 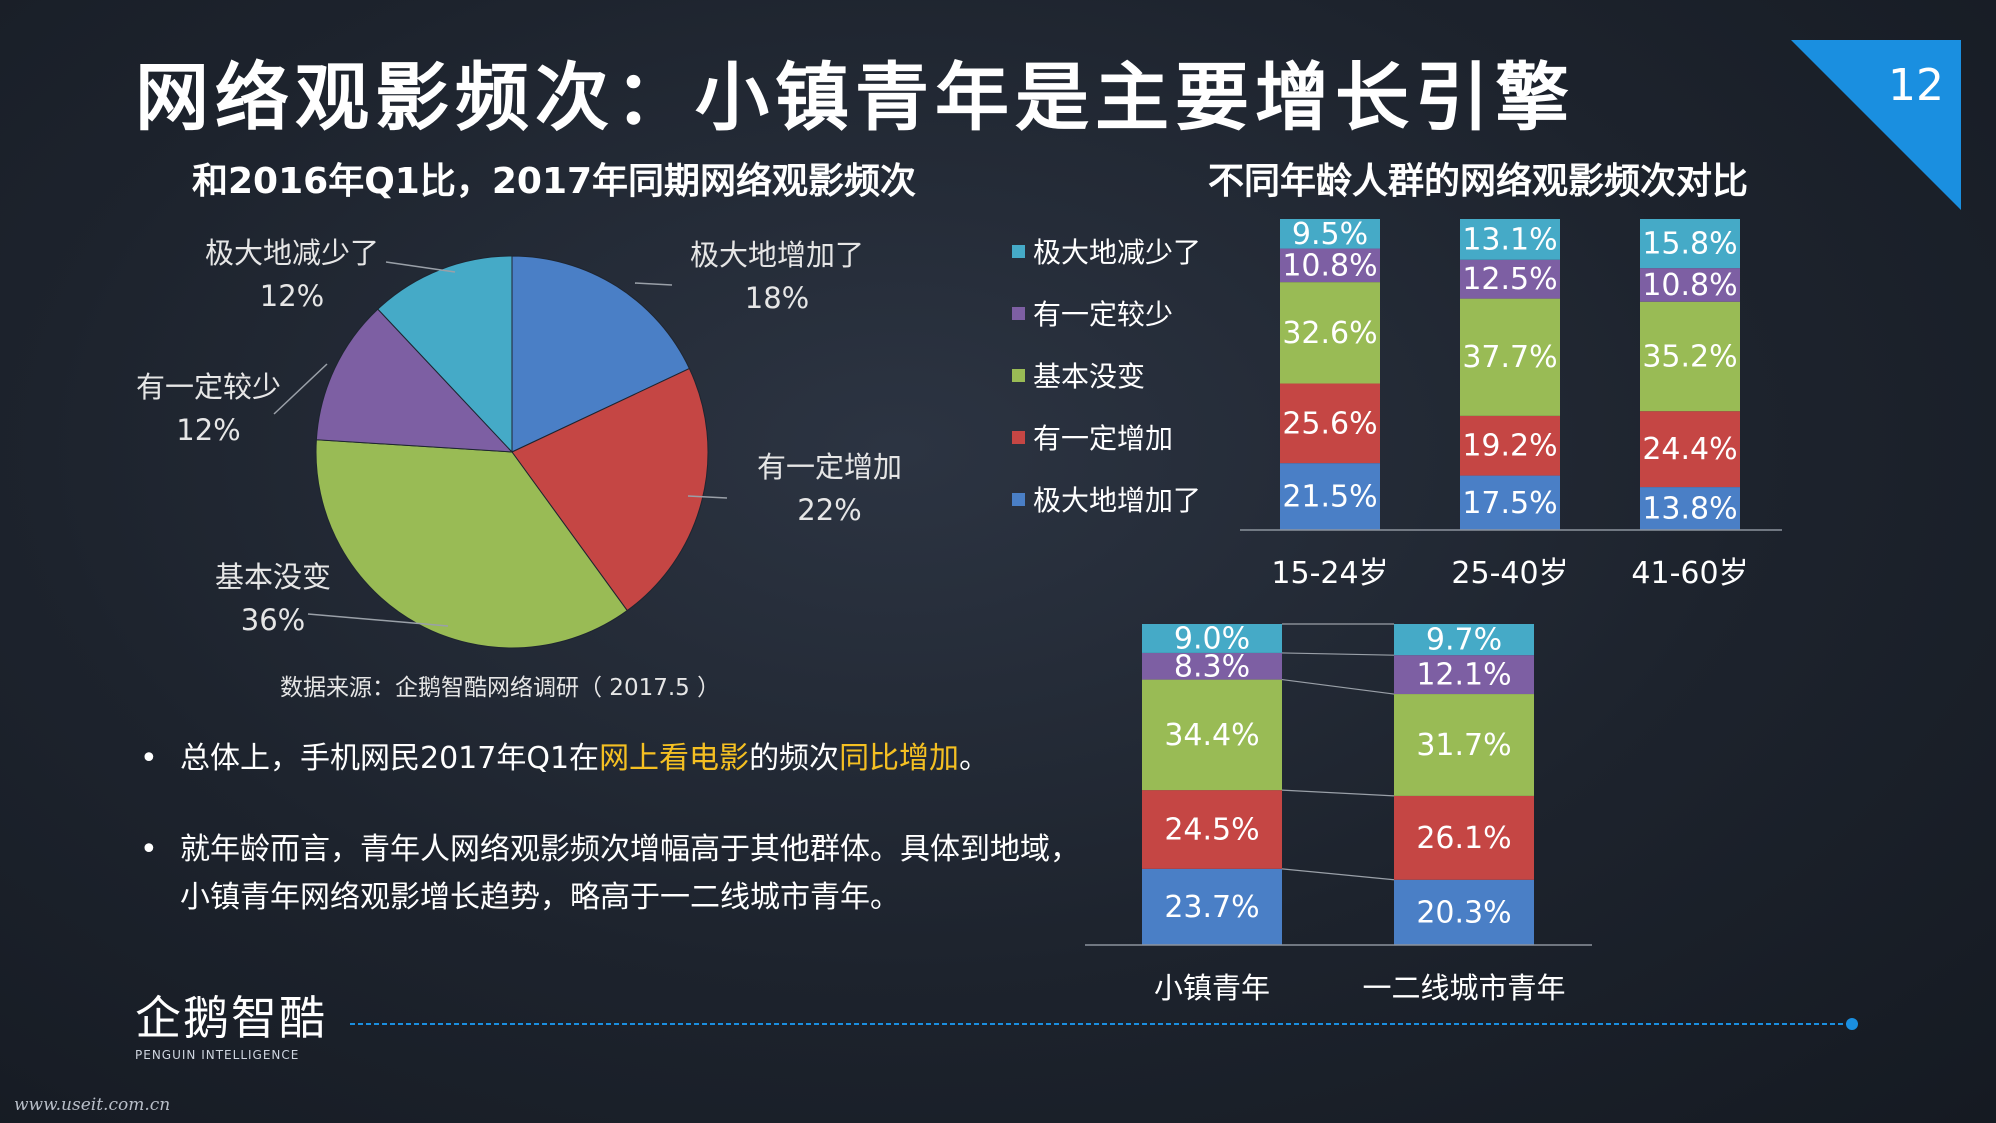 I want to click on bullet-text-part: 的频次, so click(x=794, y=758).